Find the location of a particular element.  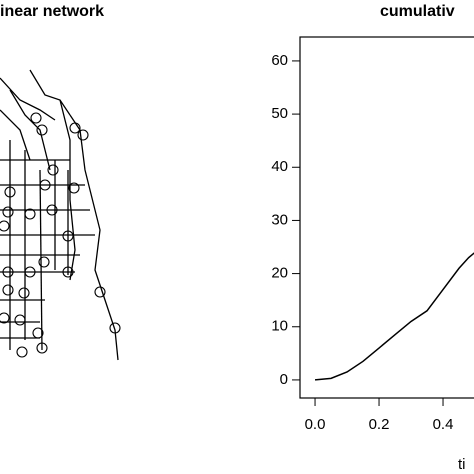

y-tick-label: 60 is located at coordinates (279, 60).